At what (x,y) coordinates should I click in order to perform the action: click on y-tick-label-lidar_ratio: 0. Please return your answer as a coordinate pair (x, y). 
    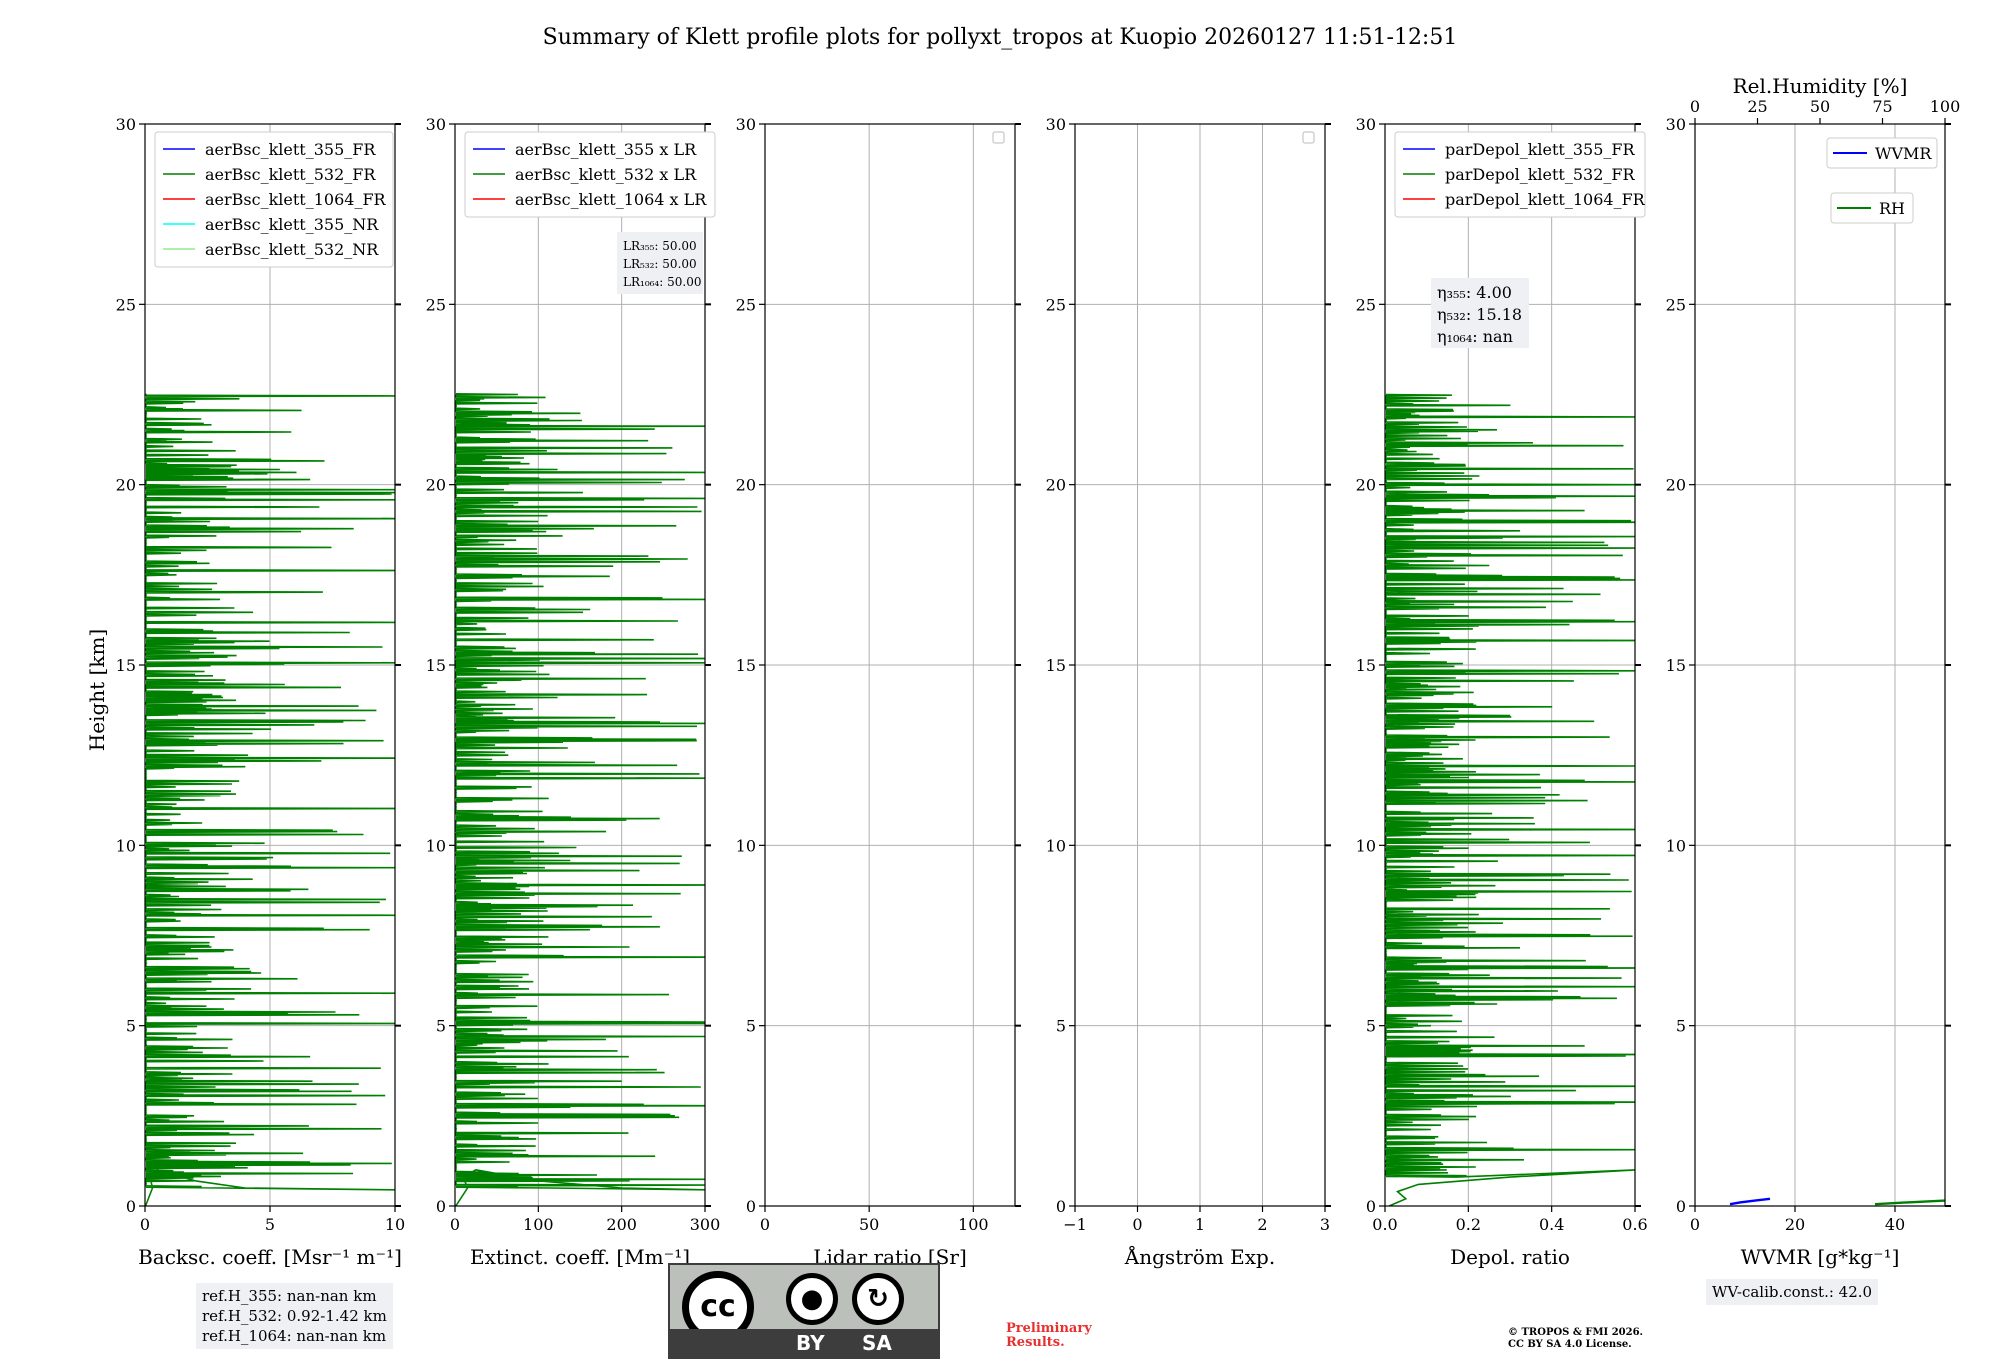
    Looking at the image, I should click on (751, 1206).